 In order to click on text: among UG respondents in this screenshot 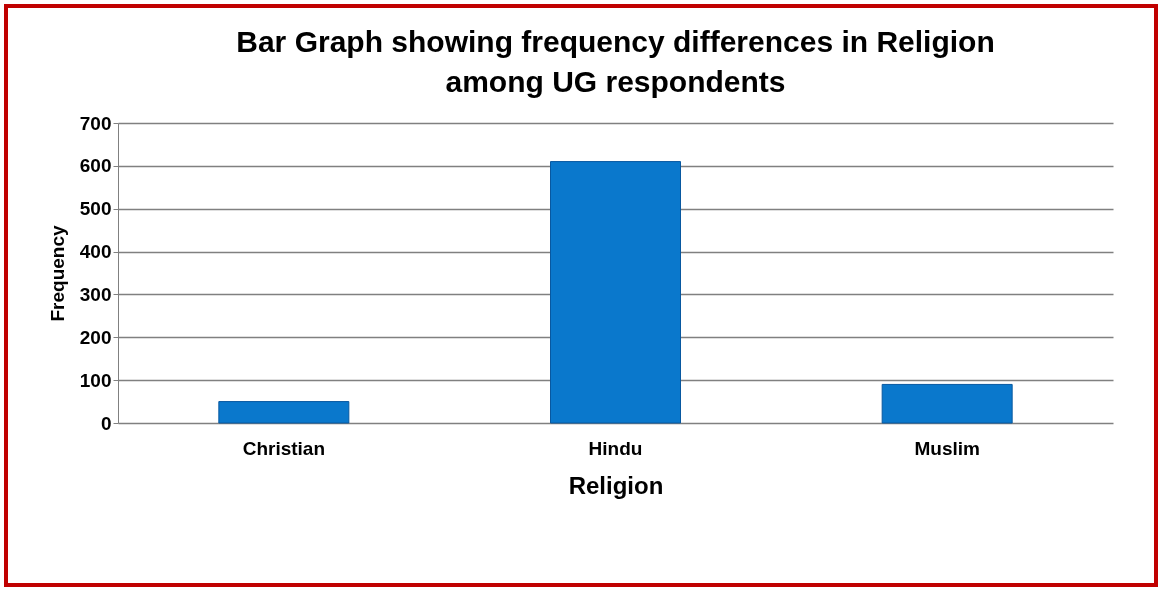, I will do `click(615, 81)`.